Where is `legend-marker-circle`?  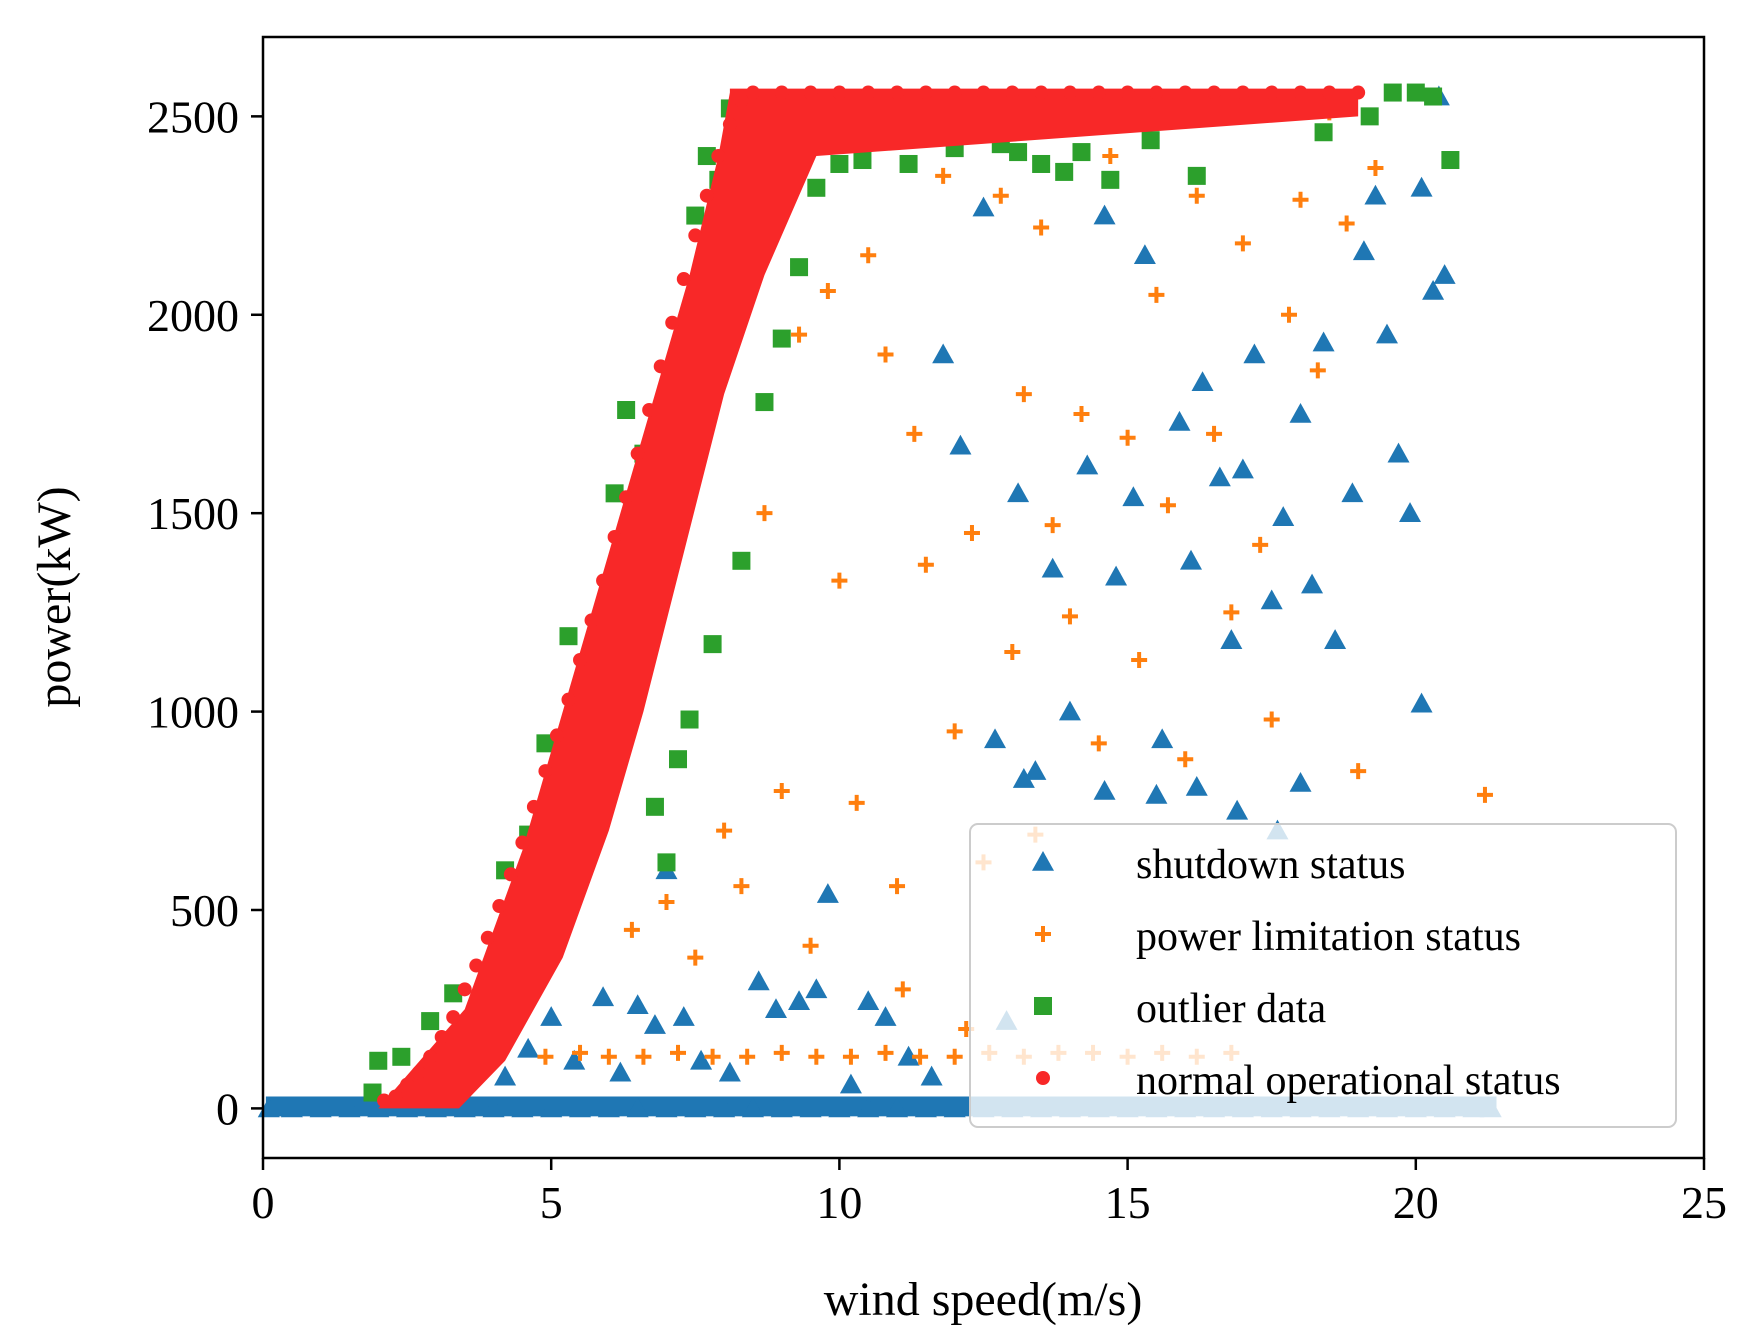
legend-marker-circle is located at coordinates (1043, 1078).